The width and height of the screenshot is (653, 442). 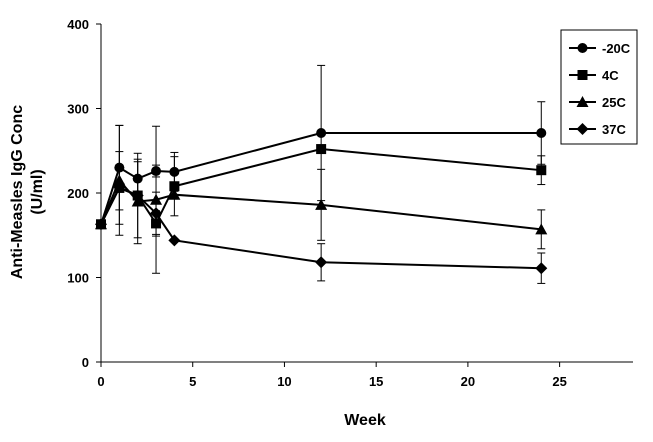 I want to click on x-tick-label: 10, so click(x=284, y=381).